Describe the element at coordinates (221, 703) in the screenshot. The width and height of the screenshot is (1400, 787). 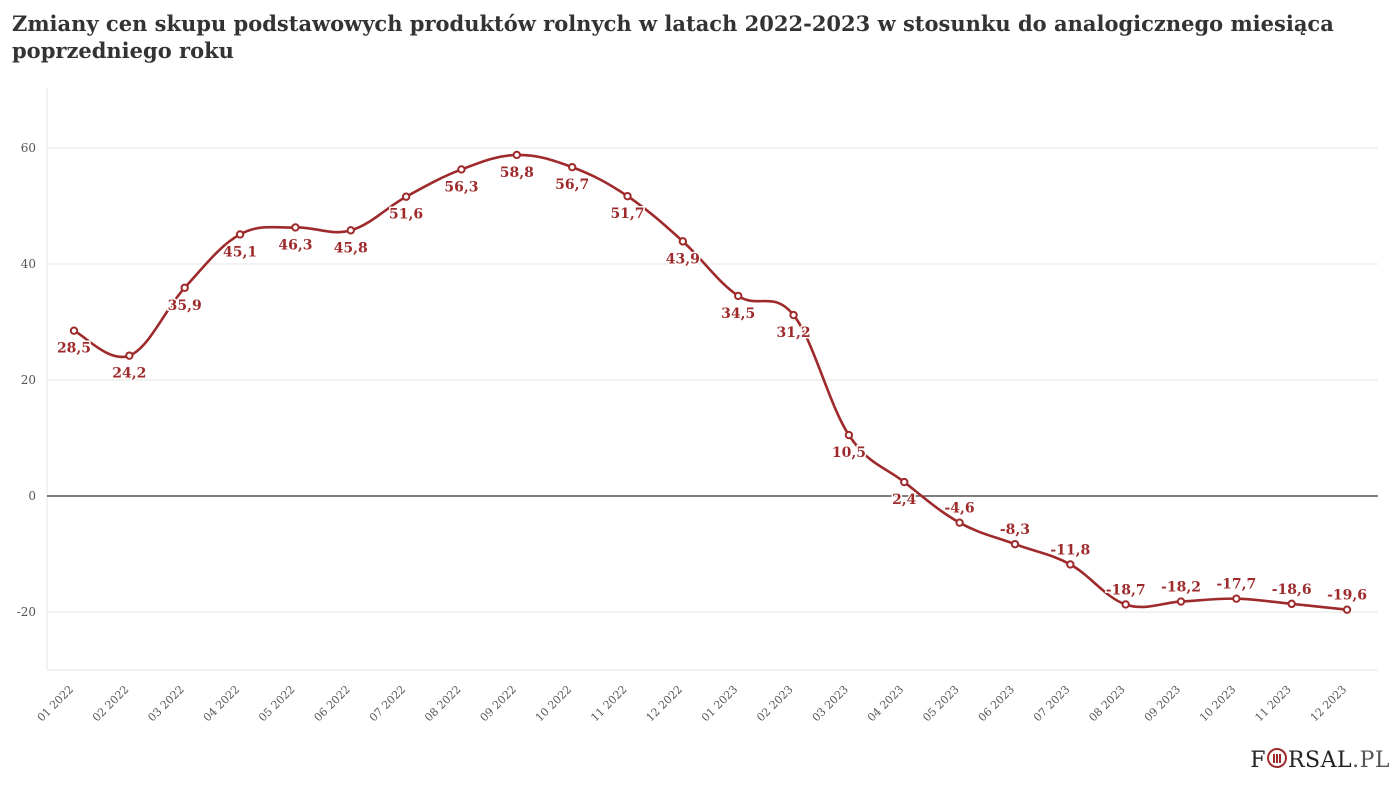
I see `x-tick-label: 04 2022` at that location.